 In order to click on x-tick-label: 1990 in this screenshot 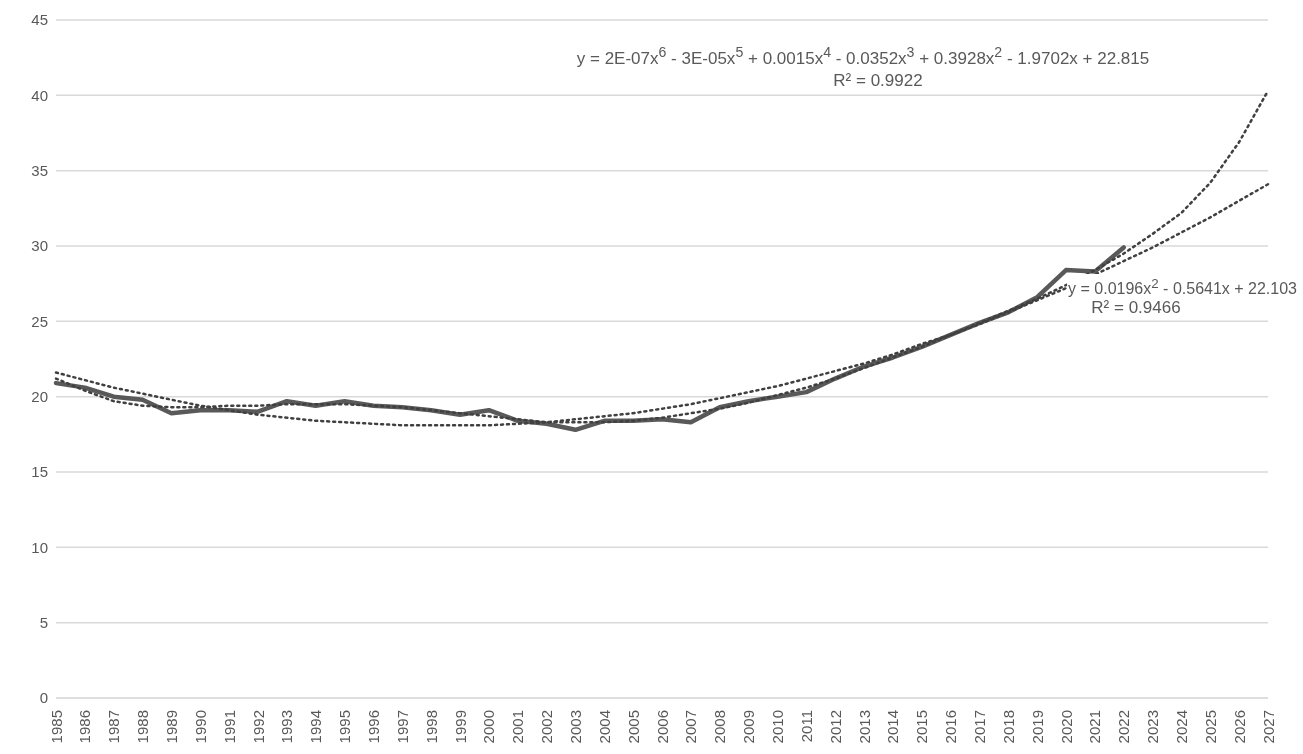, I will do `click(200, 727)`.